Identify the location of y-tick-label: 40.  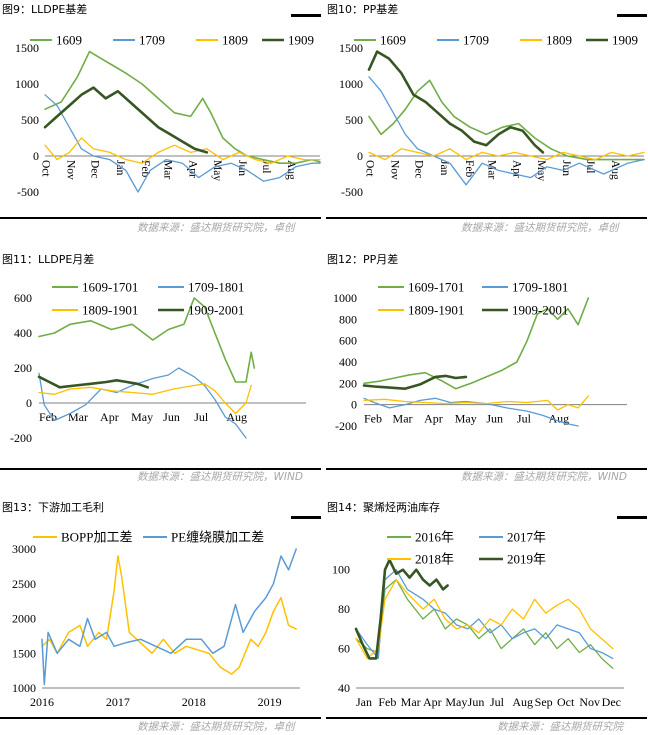
(344, 688).